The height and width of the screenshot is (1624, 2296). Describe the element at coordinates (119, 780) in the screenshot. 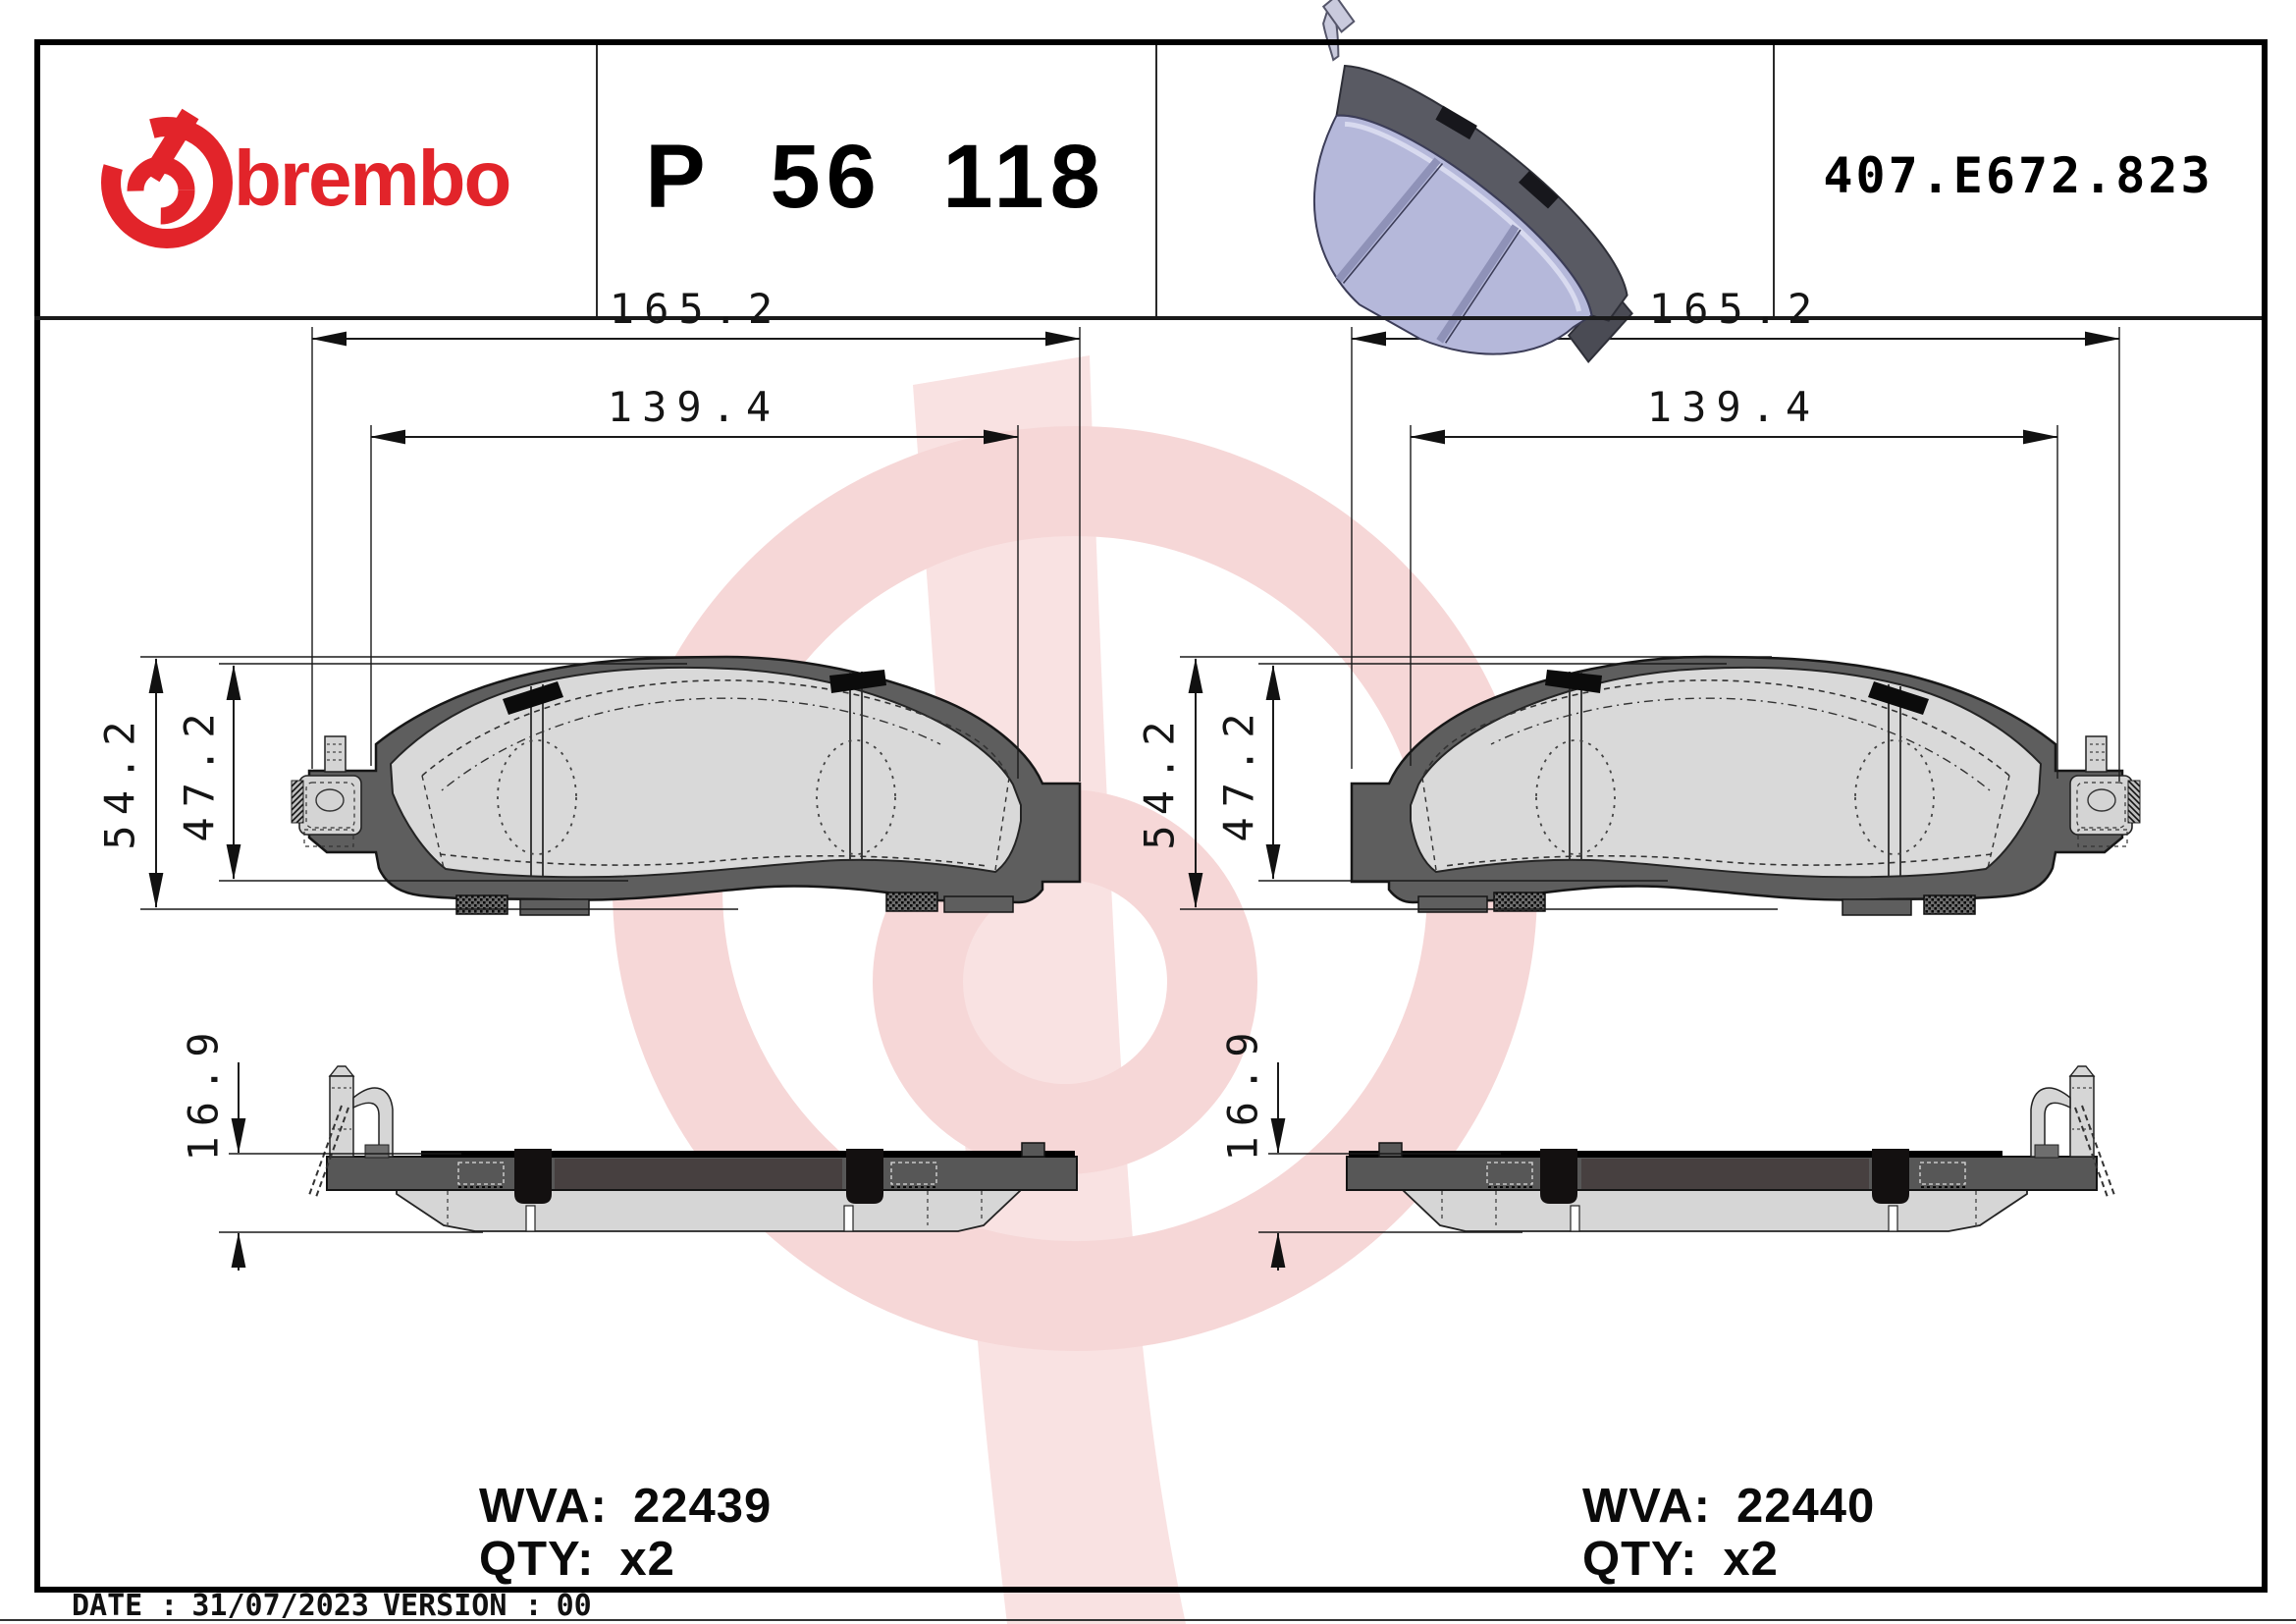

I see `dim-left-overall-height: 54.2` at that location.